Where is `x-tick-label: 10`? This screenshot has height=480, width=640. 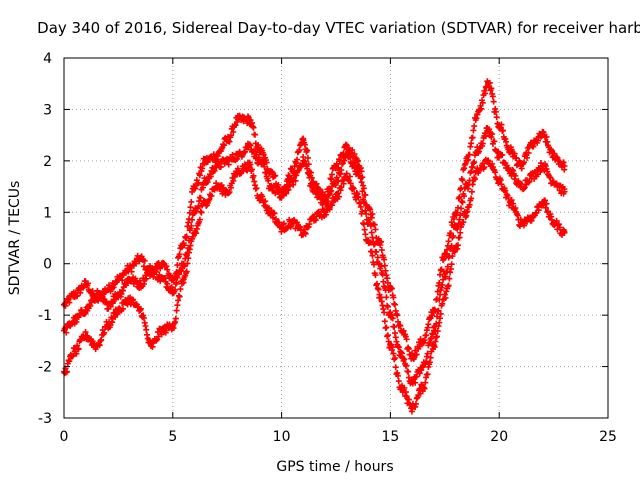 x-tick-label: 10 is located at coordinates (282, 437).